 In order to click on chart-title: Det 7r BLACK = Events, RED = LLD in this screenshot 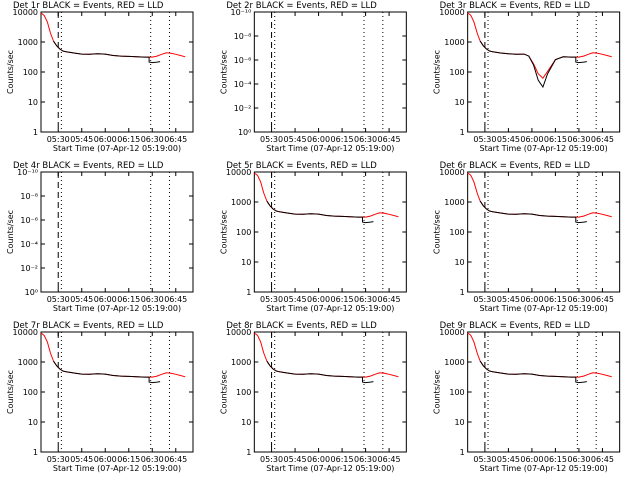, I will do `click(88, 326)`.